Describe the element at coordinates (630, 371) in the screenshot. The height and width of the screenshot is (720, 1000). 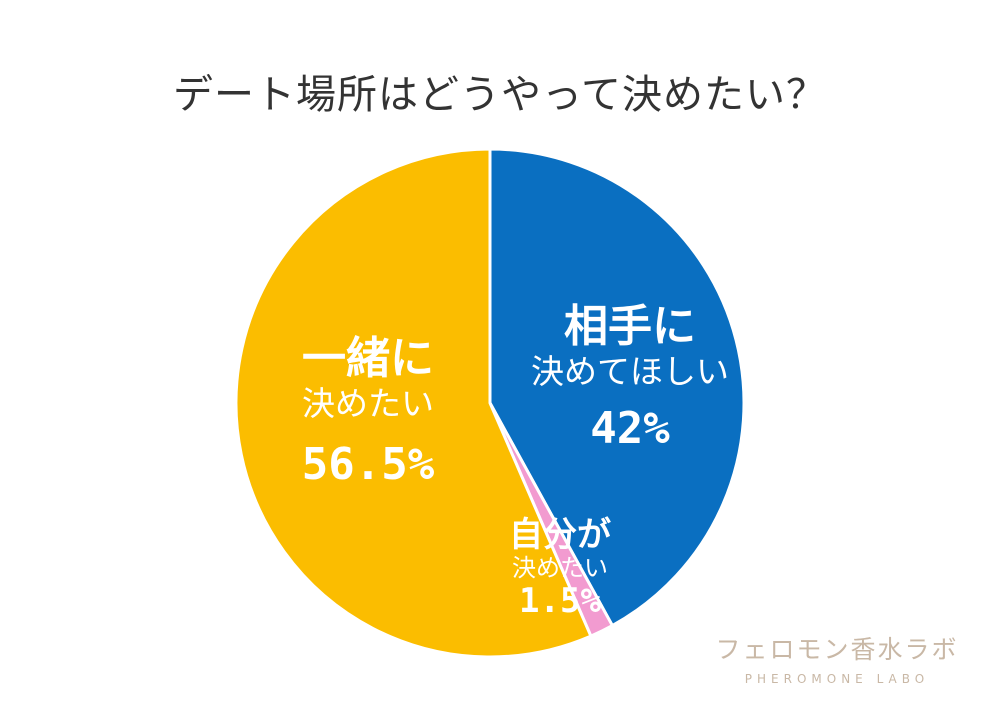
I see `slice-label-partner-line2: 決めてほしい` at that location.